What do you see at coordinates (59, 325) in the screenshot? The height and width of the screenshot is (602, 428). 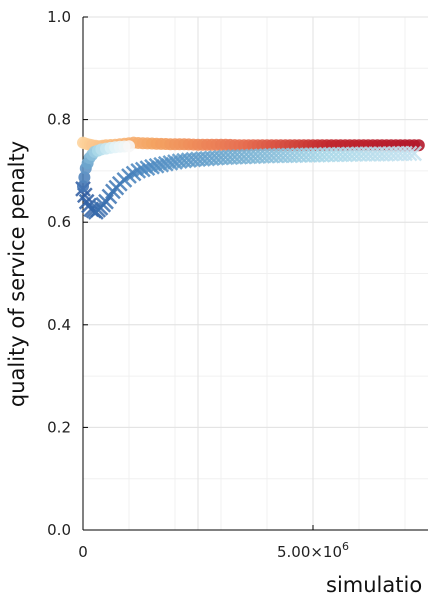 I see `y-tick-label: 0.4` at bounding box center [59, 325].